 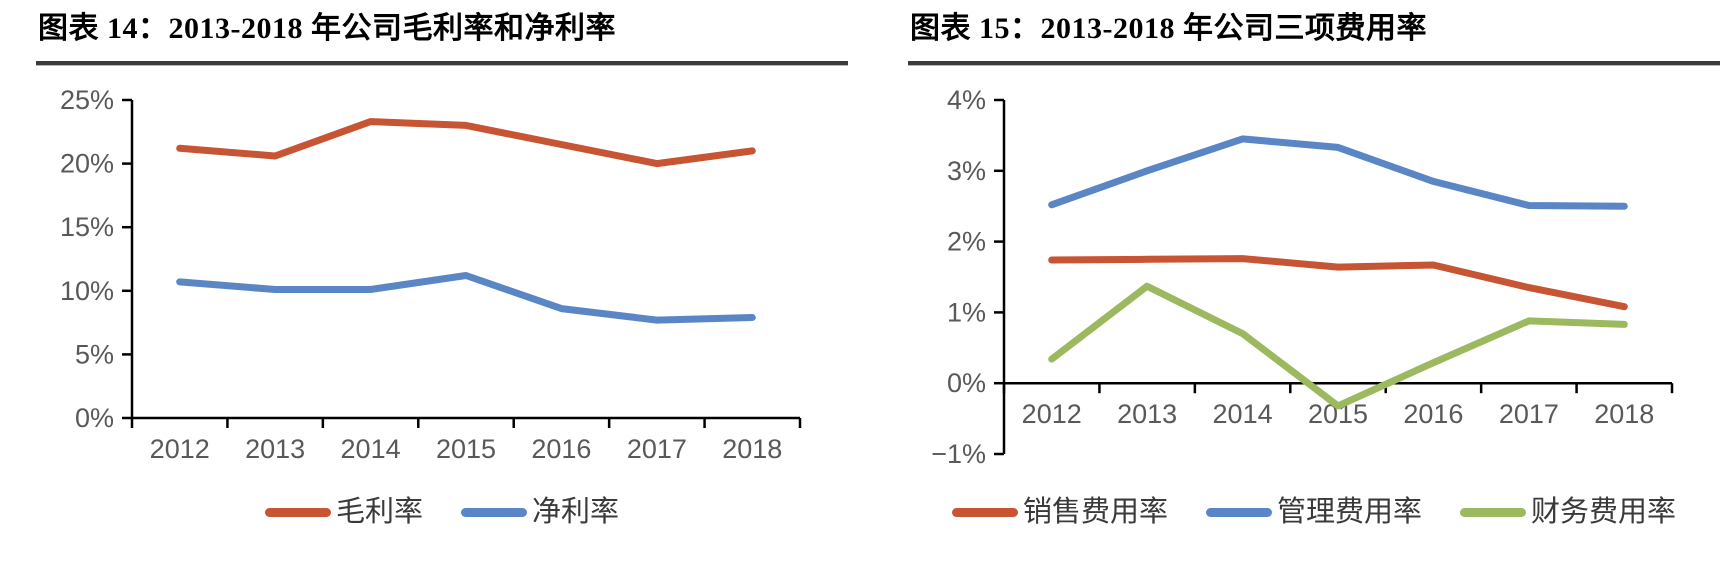 What do you see at coordinates (1095, 511) in the screenshot?
I see `legend-label-selling-expense: 销售费用率` at bounding box center [1095, 511].